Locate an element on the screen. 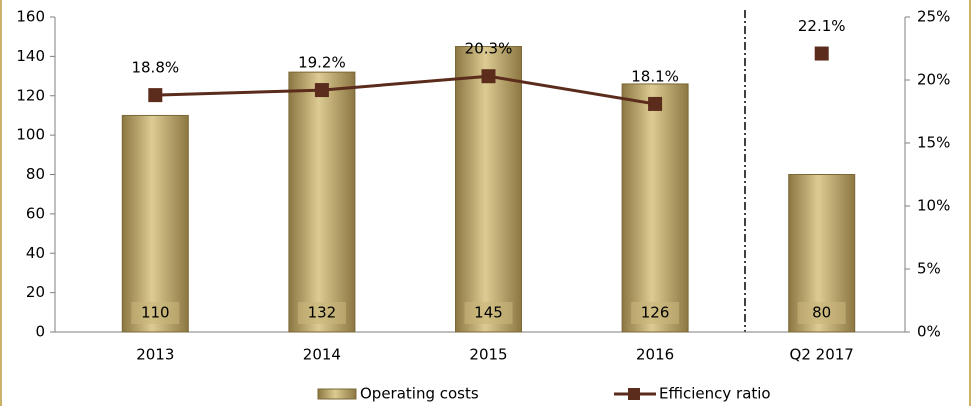  frame-left is located at coordinates (1, 203).